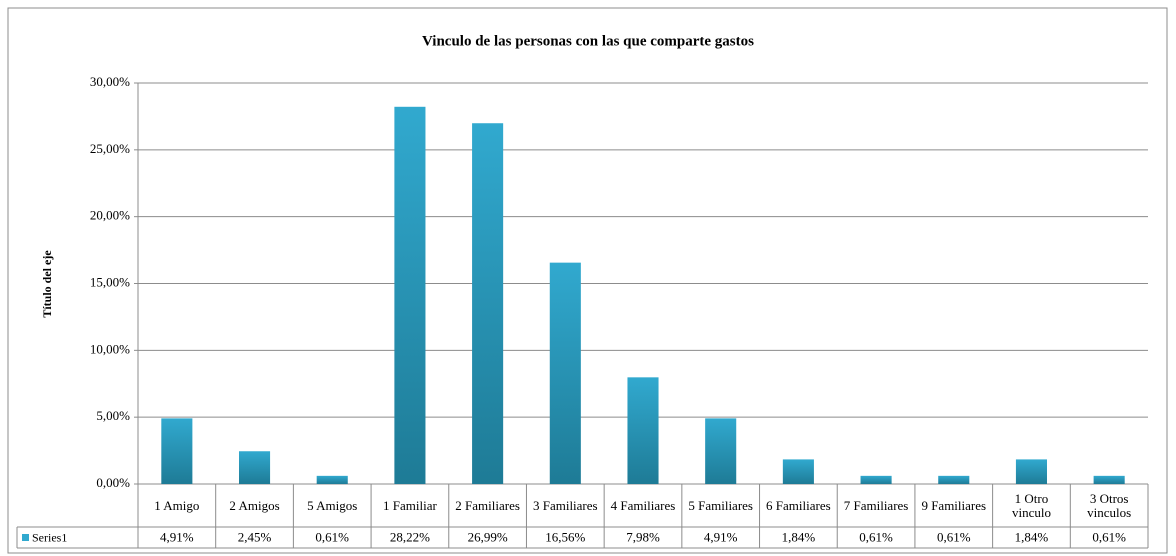  I want to click on legend-key, so click(25, 537).